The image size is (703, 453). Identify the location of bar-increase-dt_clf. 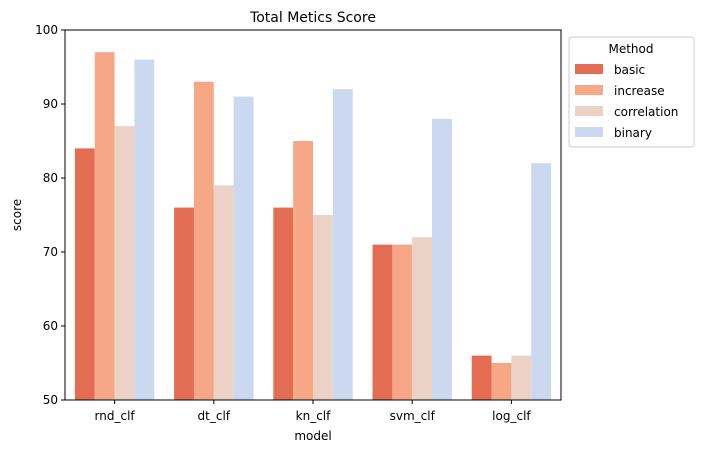
(203, 241).